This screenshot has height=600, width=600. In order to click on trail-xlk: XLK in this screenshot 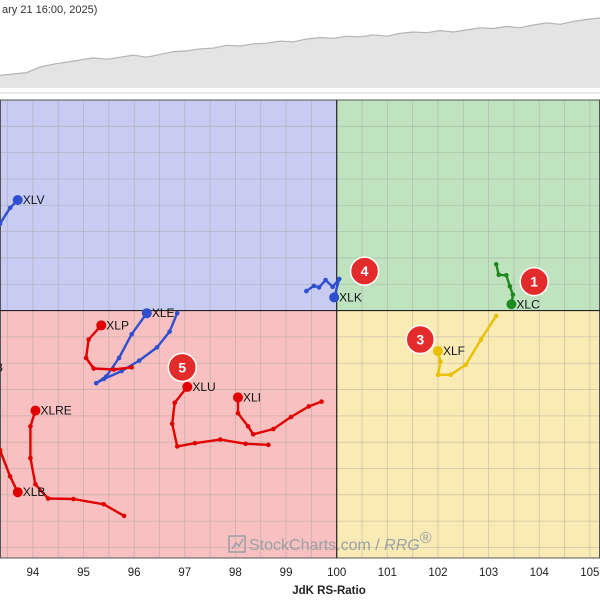, I will do `click(333, 290)`.